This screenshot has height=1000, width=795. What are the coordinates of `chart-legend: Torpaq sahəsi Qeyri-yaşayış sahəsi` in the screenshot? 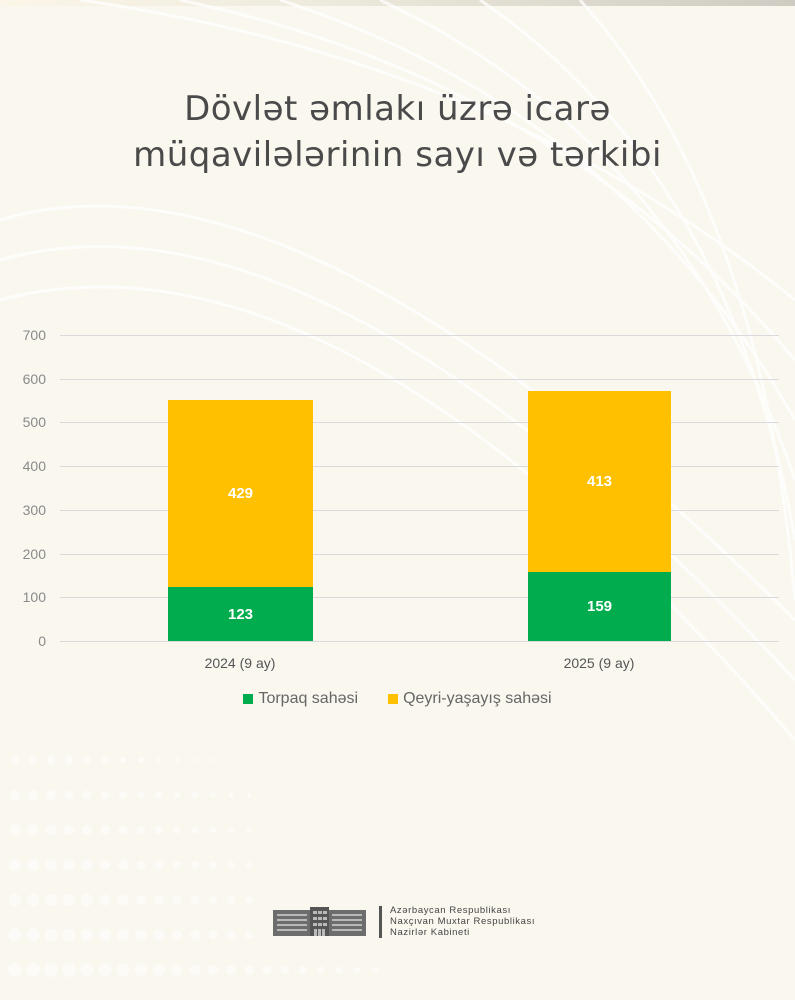 It's located at (397, 699).